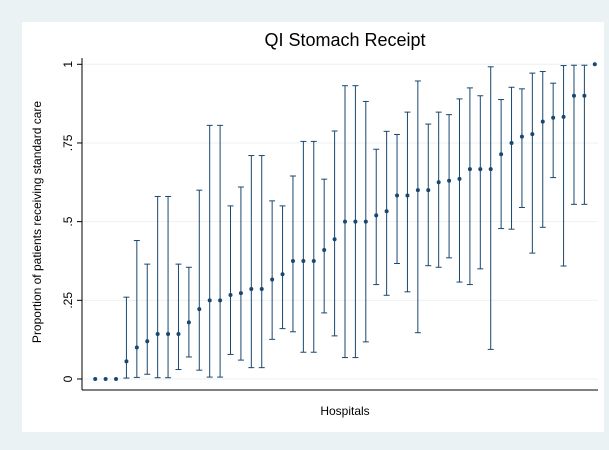 This screenshot has width=609, height=450. What do you see at coordinates (68, 142) in the screenshot?
I see `y-tick-label: .75` at bounding box center [68, 142].